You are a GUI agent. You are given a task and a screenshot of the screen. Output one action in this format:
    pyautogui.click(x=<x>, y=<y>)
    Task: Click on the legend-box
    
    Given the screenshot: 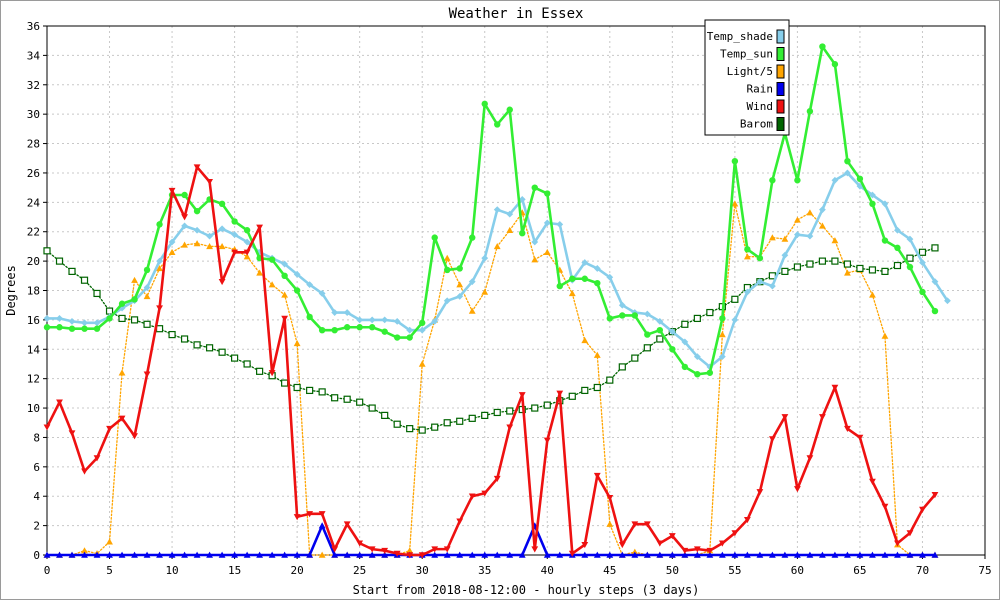 What is the action you would take?
    pyautogui.click(x=747, y=77)
    